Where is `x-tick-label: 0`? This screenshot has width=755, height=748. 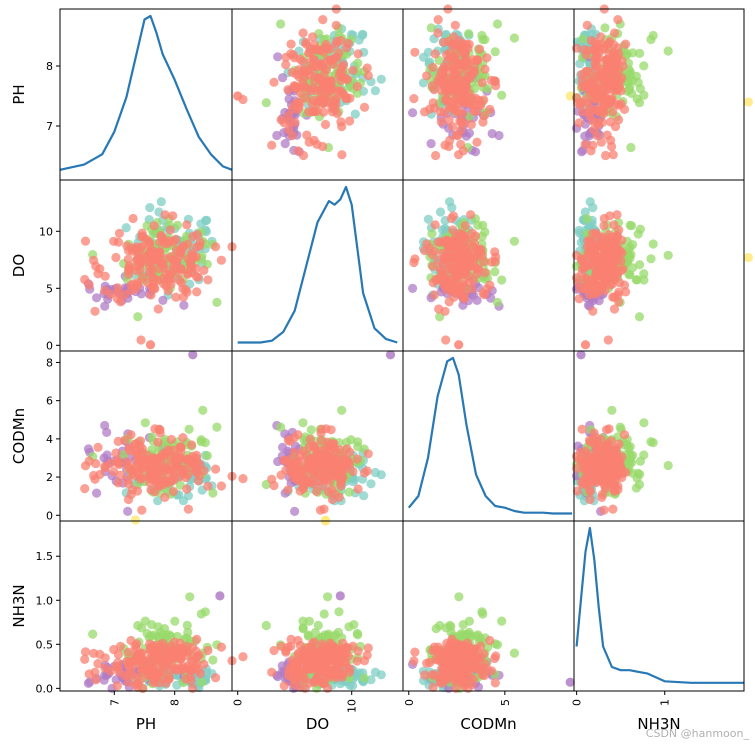
x-tick-label: 0 is located at coordinates (409, 702).